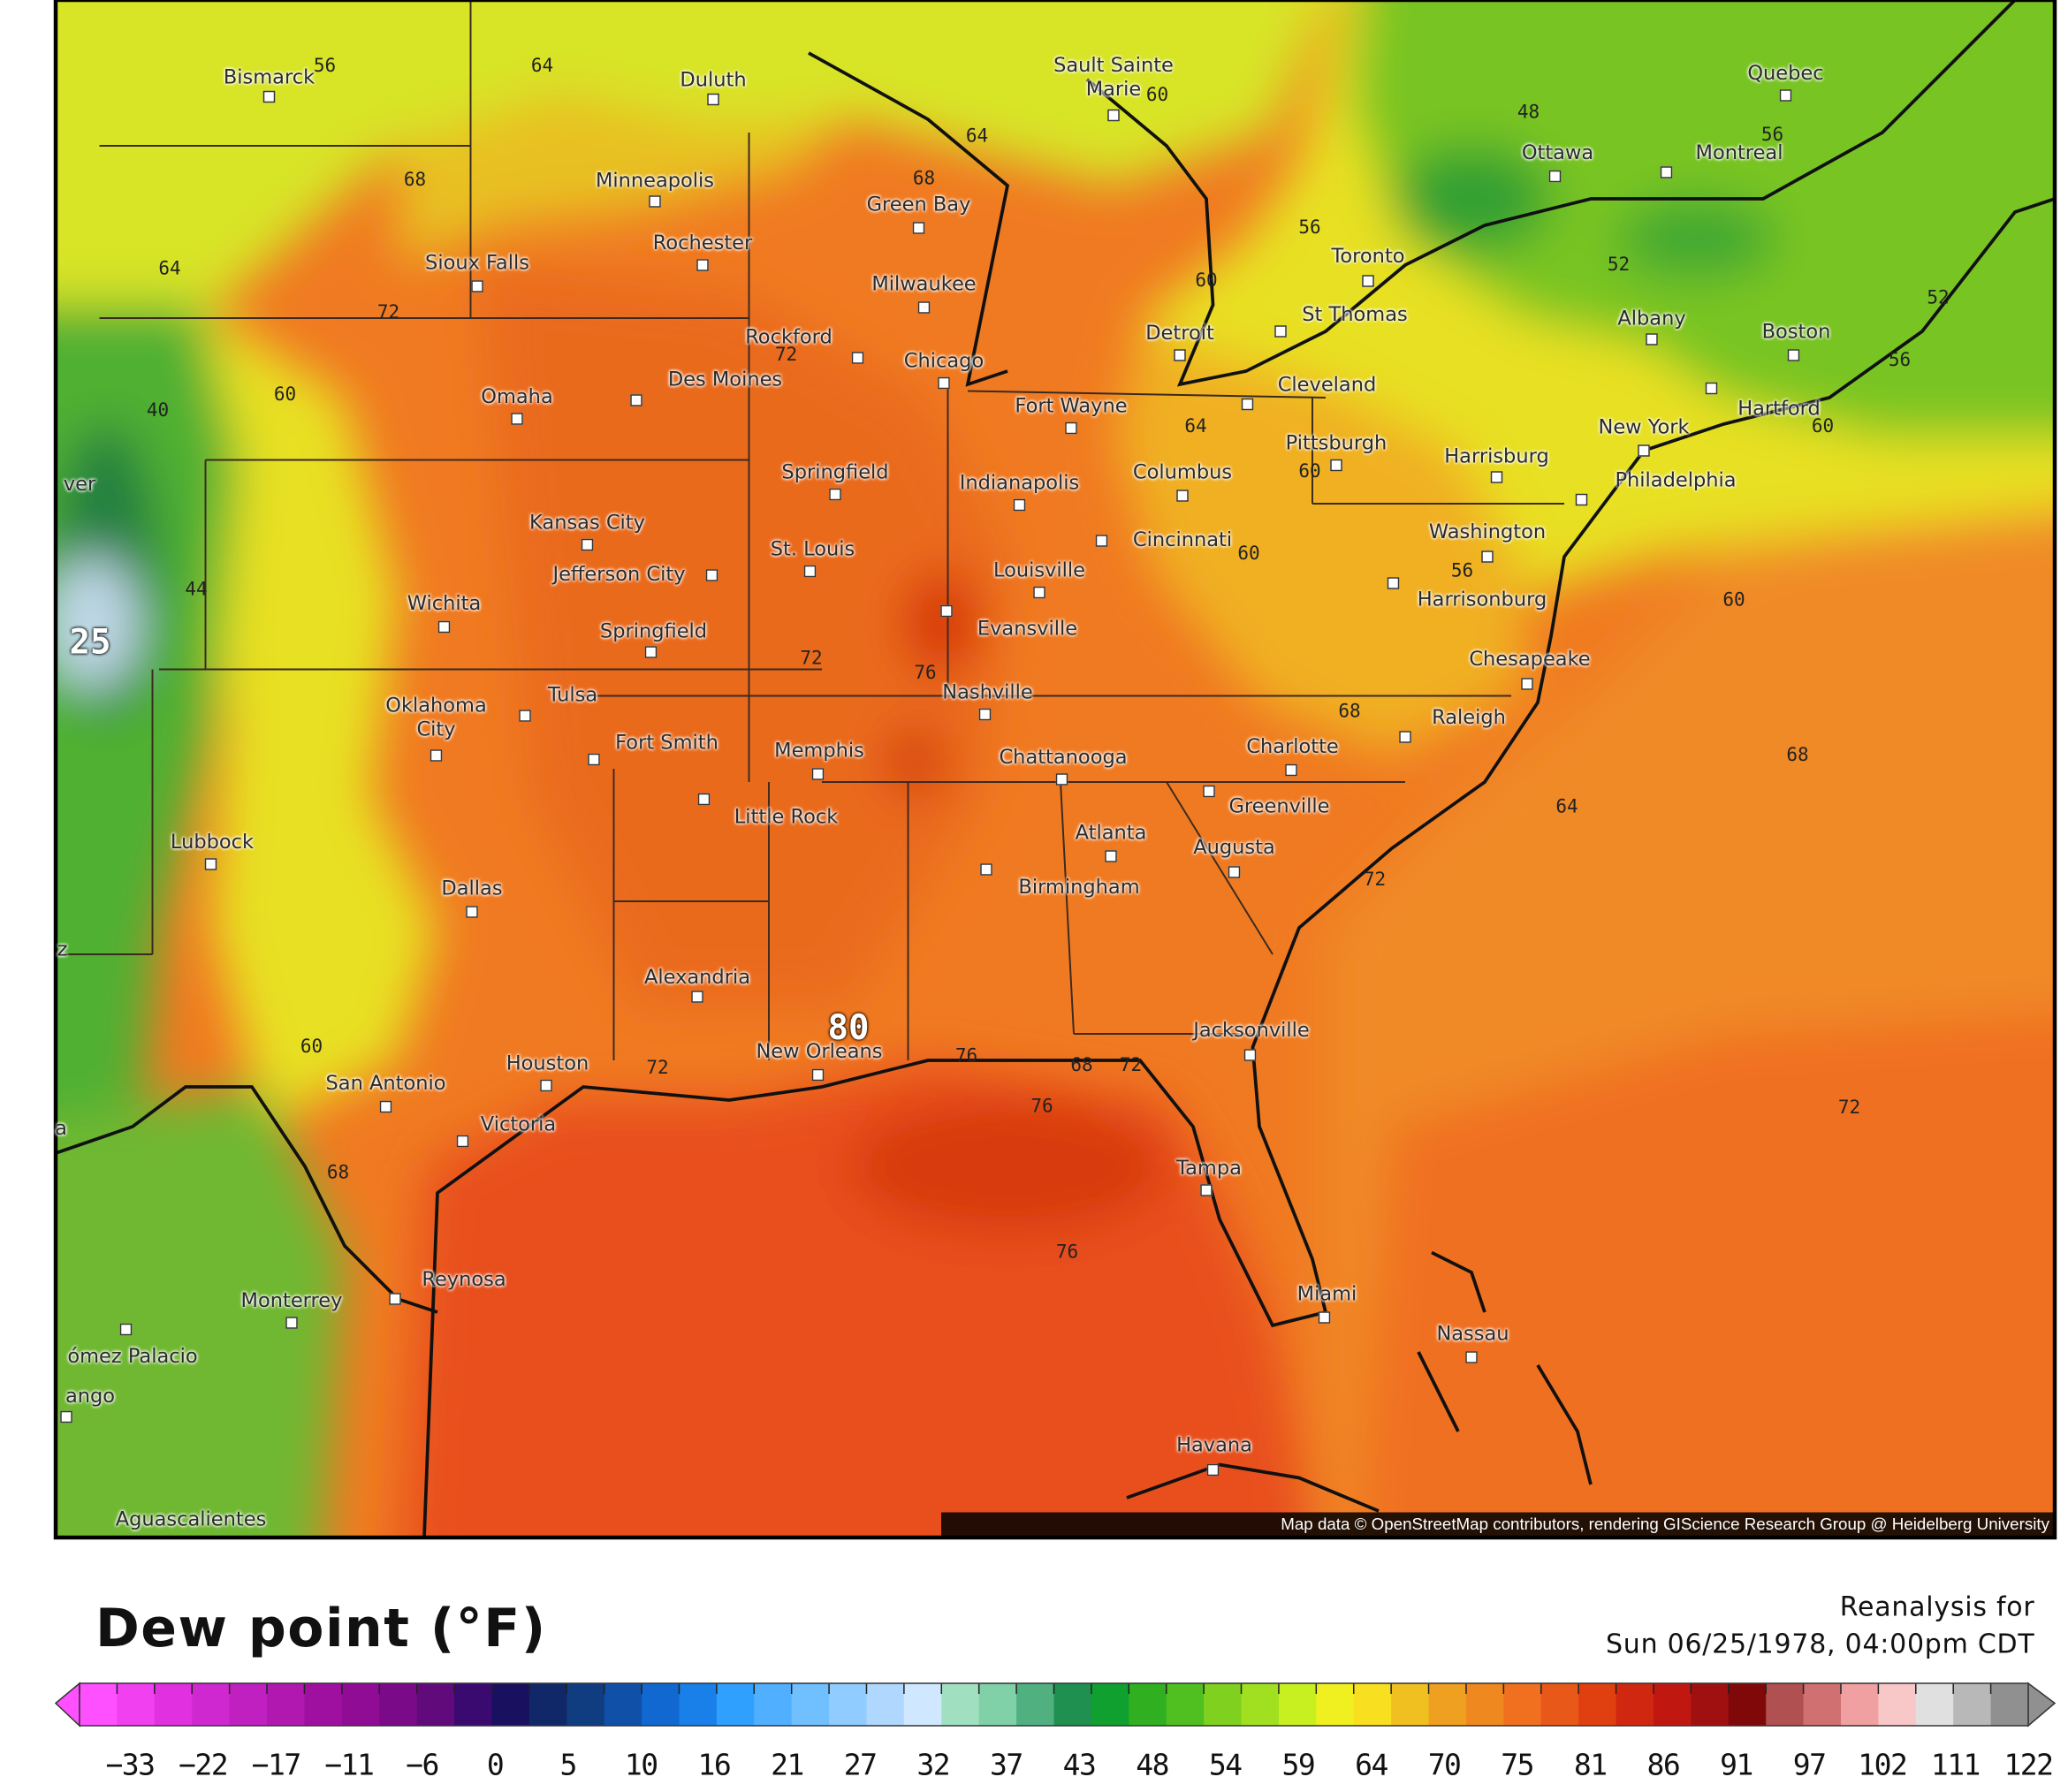 Image resolution: width=2068 pixels, height=1792 pixels. Describe the element at coordinates (62, 949) in the screenshot. I see `city-label: z` at that location.